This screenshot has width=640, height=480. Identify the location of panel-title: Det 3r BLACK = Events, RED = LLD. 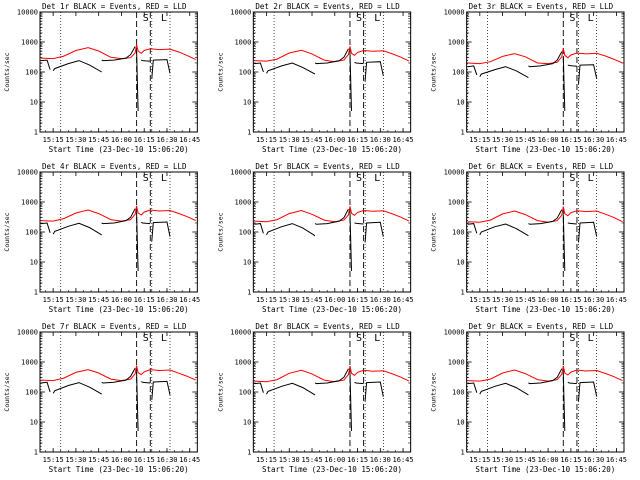
(541, 6).